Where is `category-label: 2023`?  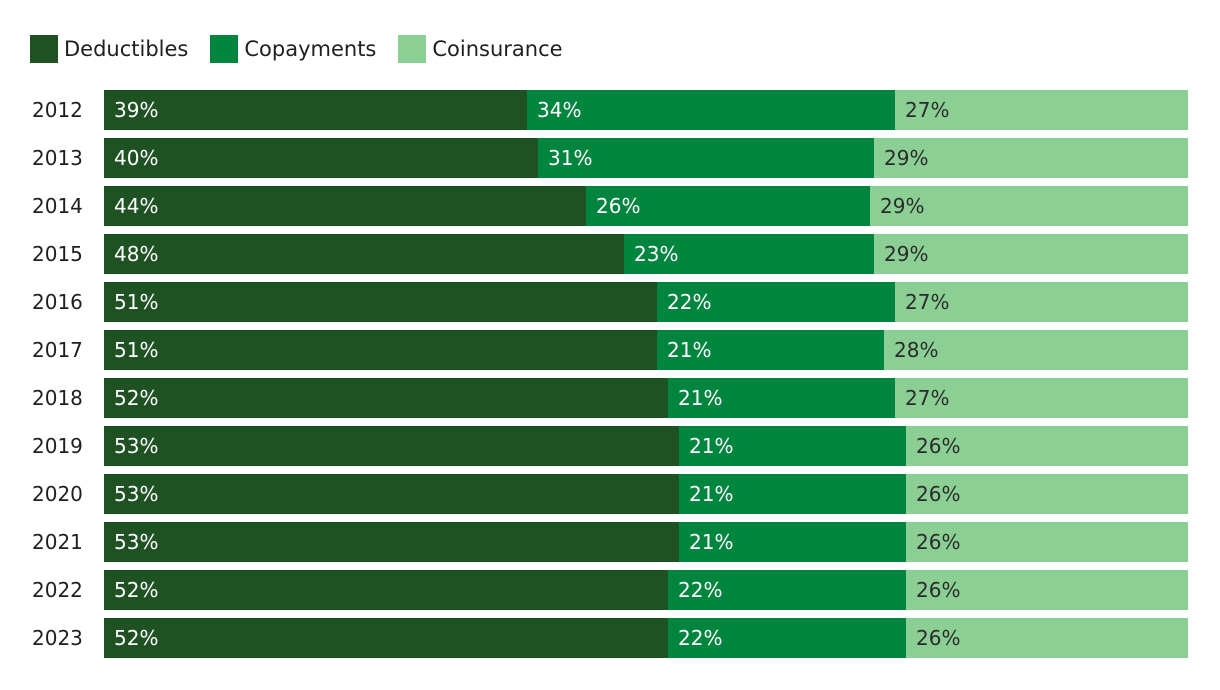 category-label: 2023 is located at coordinates (57, 638).